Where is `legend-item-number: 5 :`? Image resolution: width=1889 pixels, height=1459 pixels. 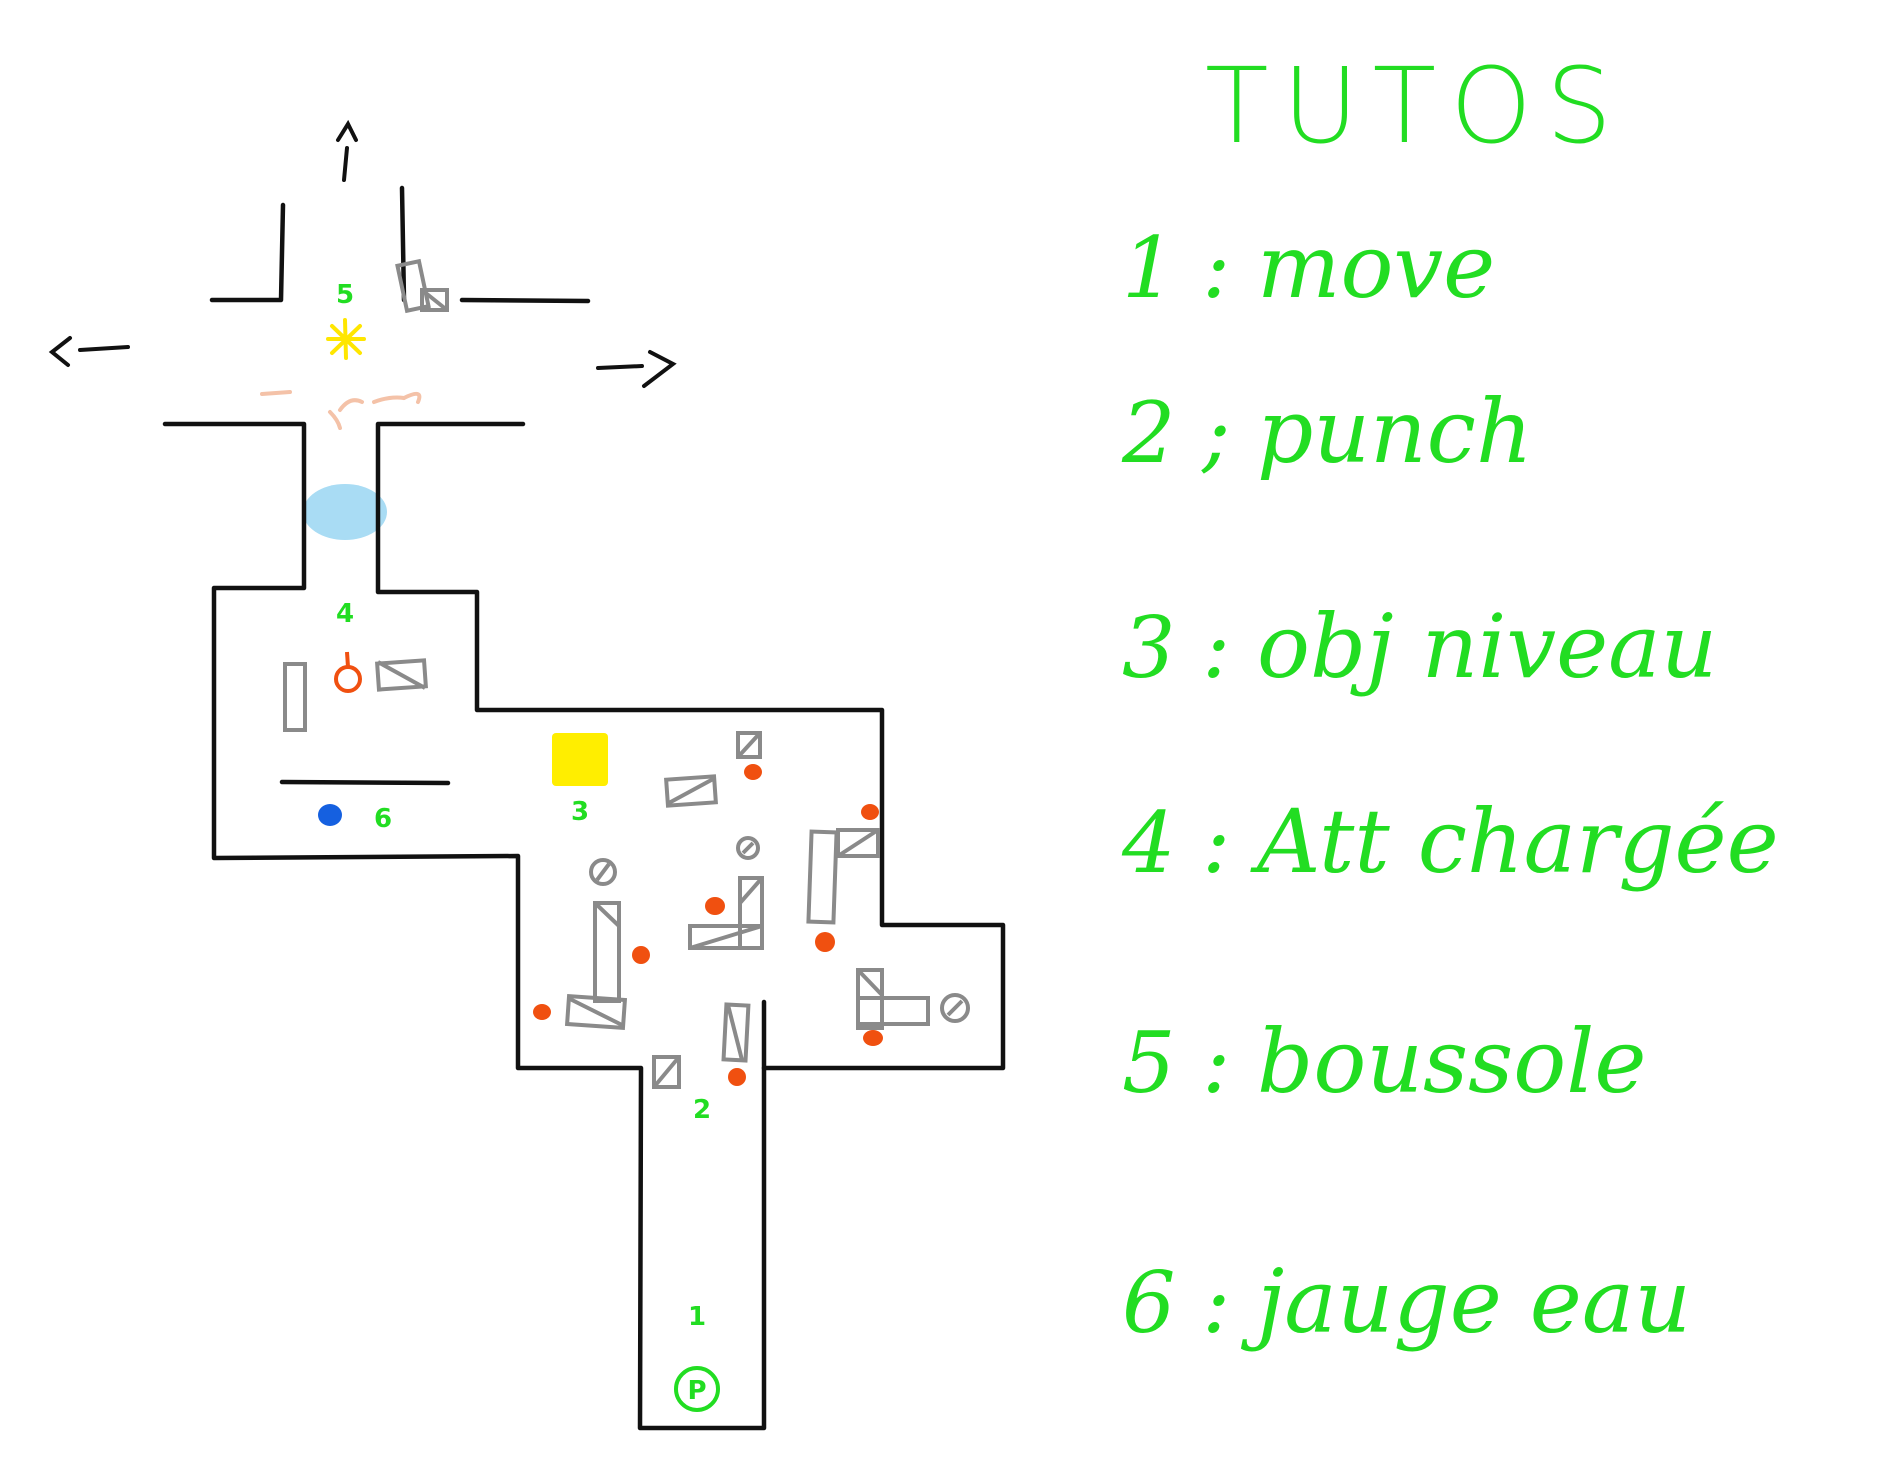 legend-item-number: 5 : is located at coordinates (1176, 1063).